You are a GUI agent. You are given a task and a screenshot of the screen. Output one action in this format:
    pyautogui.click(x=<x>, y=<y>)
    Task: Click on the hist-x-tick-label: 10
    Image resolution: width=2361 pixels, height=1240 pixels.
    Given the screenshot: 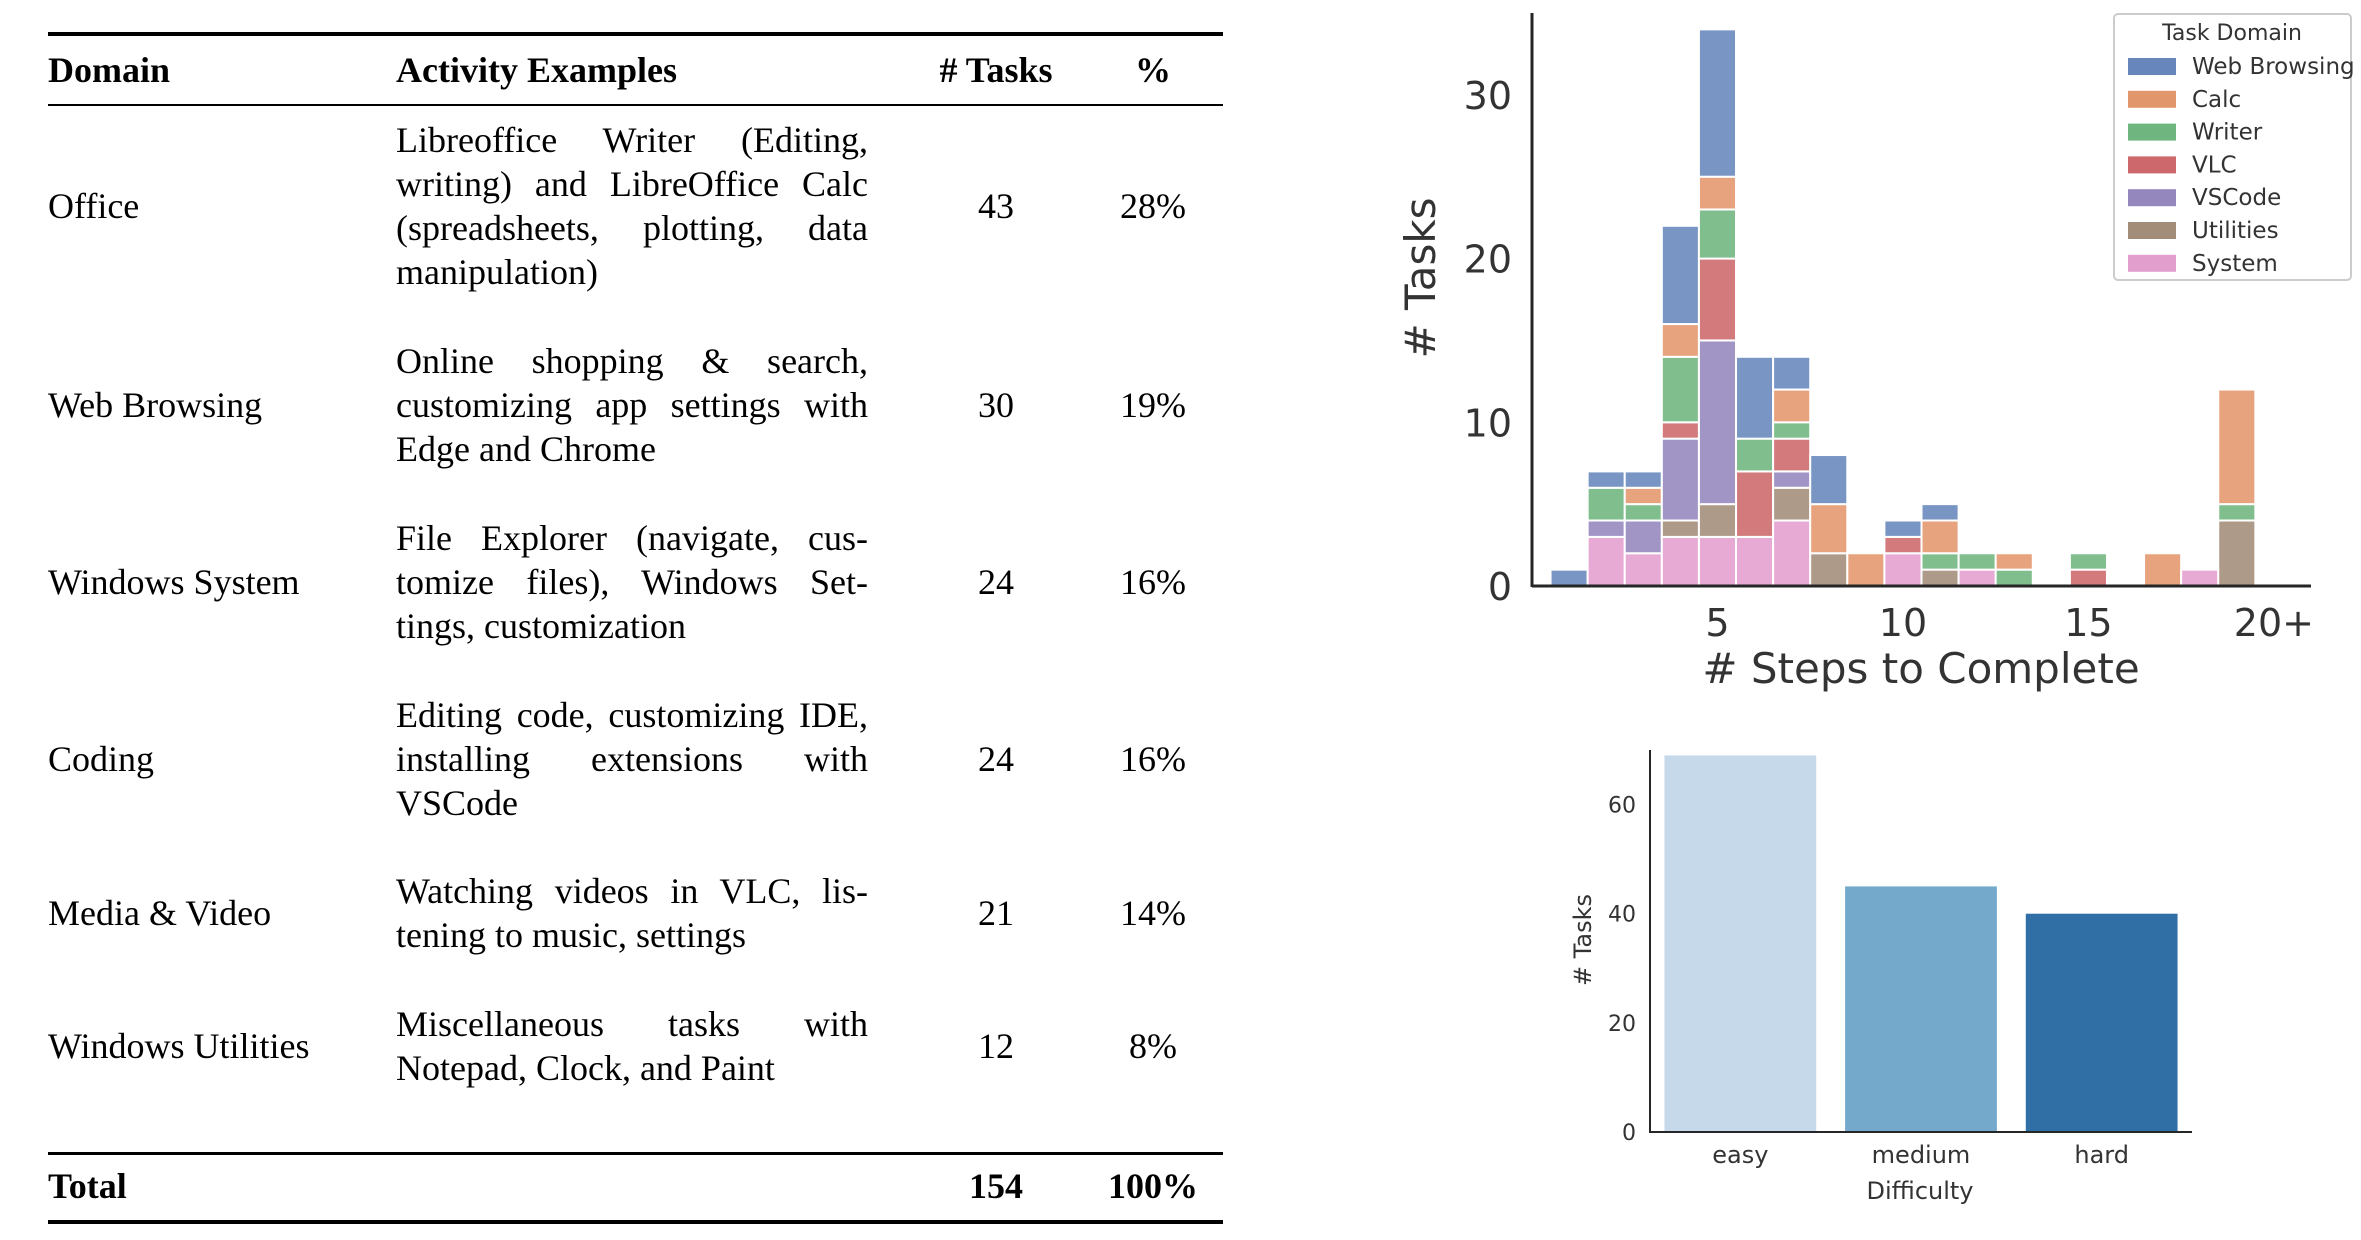 What is the action you would take?
    pyautogui.click(x=1903, y=623)
    